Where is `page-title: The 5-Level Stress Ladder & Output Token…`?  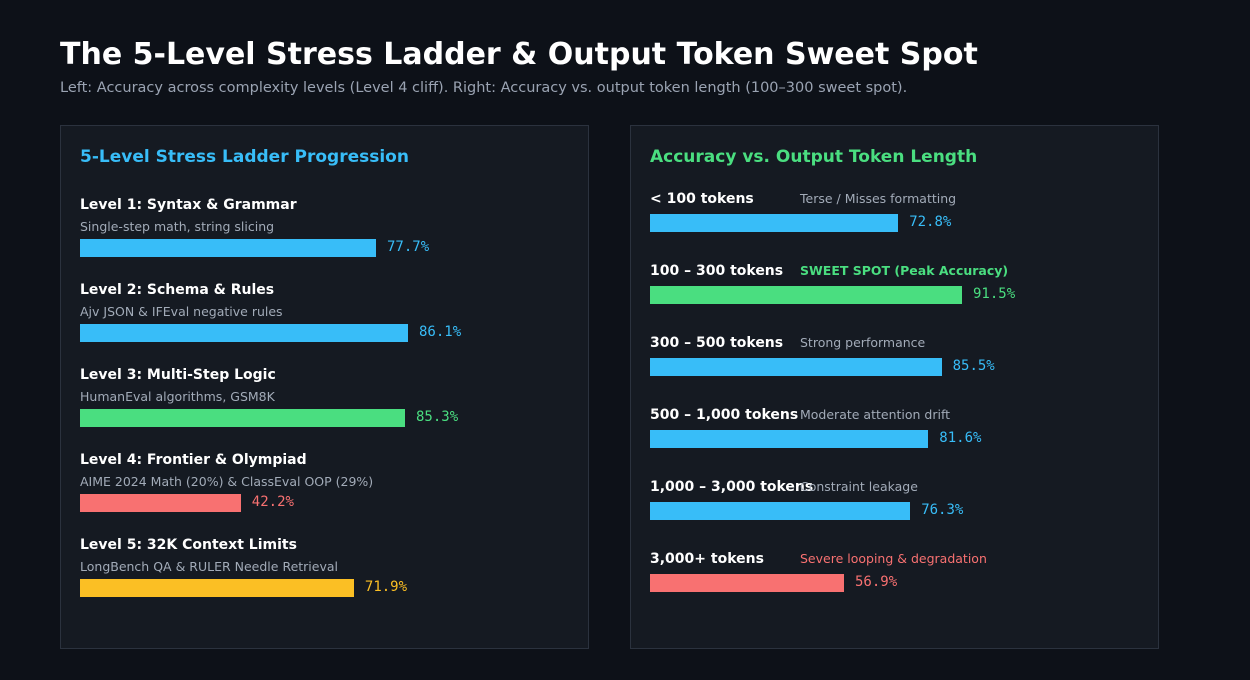
page-title: The 5-Level Stress Ladder & Output Token… is located at coordinates (519, 54).